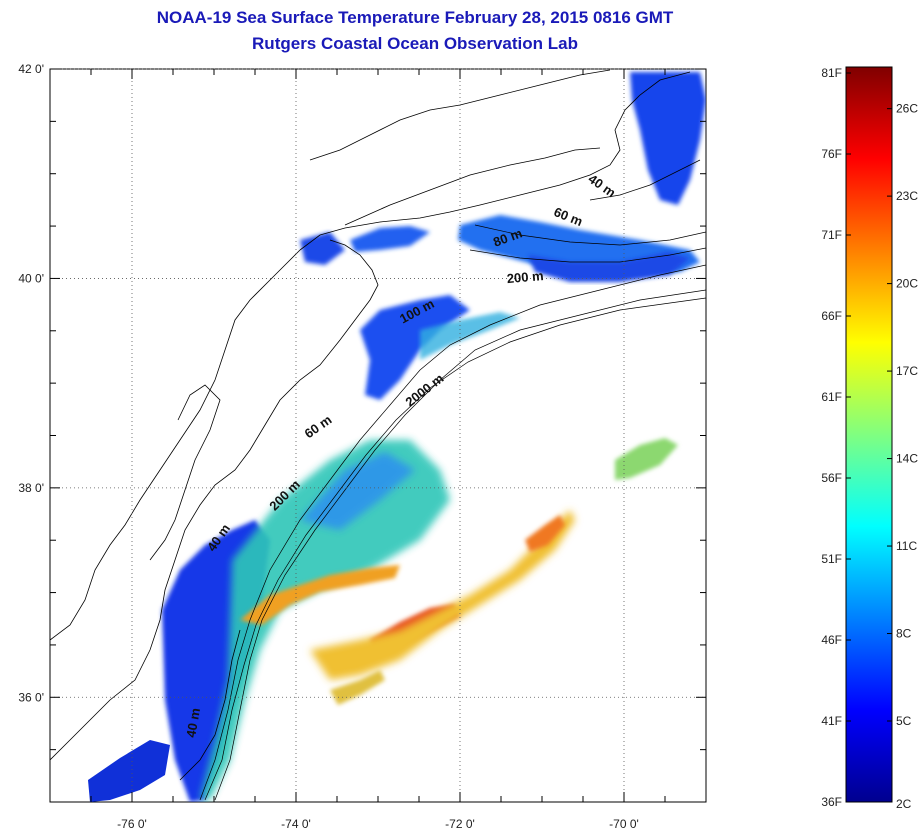 This screenshot has width=920, height=832. What do you see at coordinates (296, 824) in the screenshot?
I see `x-tick-label: -74 0'` at bounding box center [296, 824].